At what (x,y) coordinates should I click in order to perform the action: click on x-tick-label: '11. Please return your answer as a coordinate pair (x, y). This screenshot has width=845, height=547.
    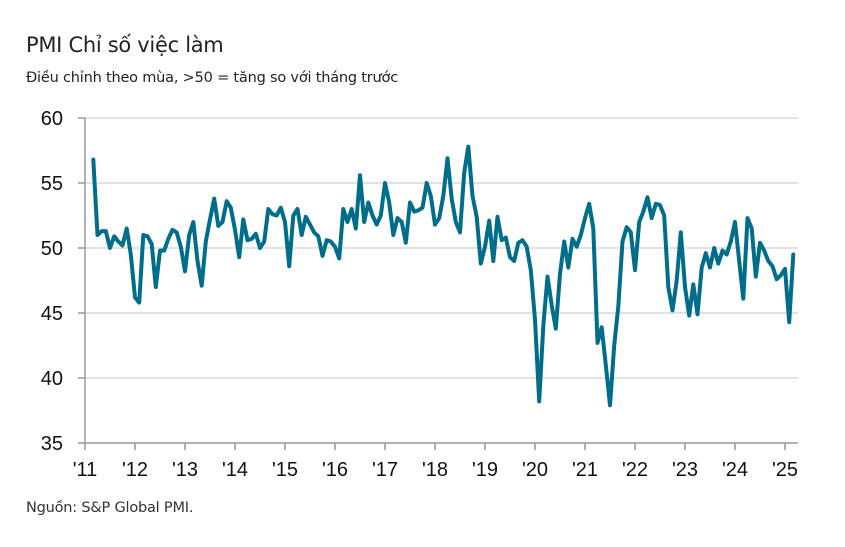
    Looking at the image, I should click on (85, 470).